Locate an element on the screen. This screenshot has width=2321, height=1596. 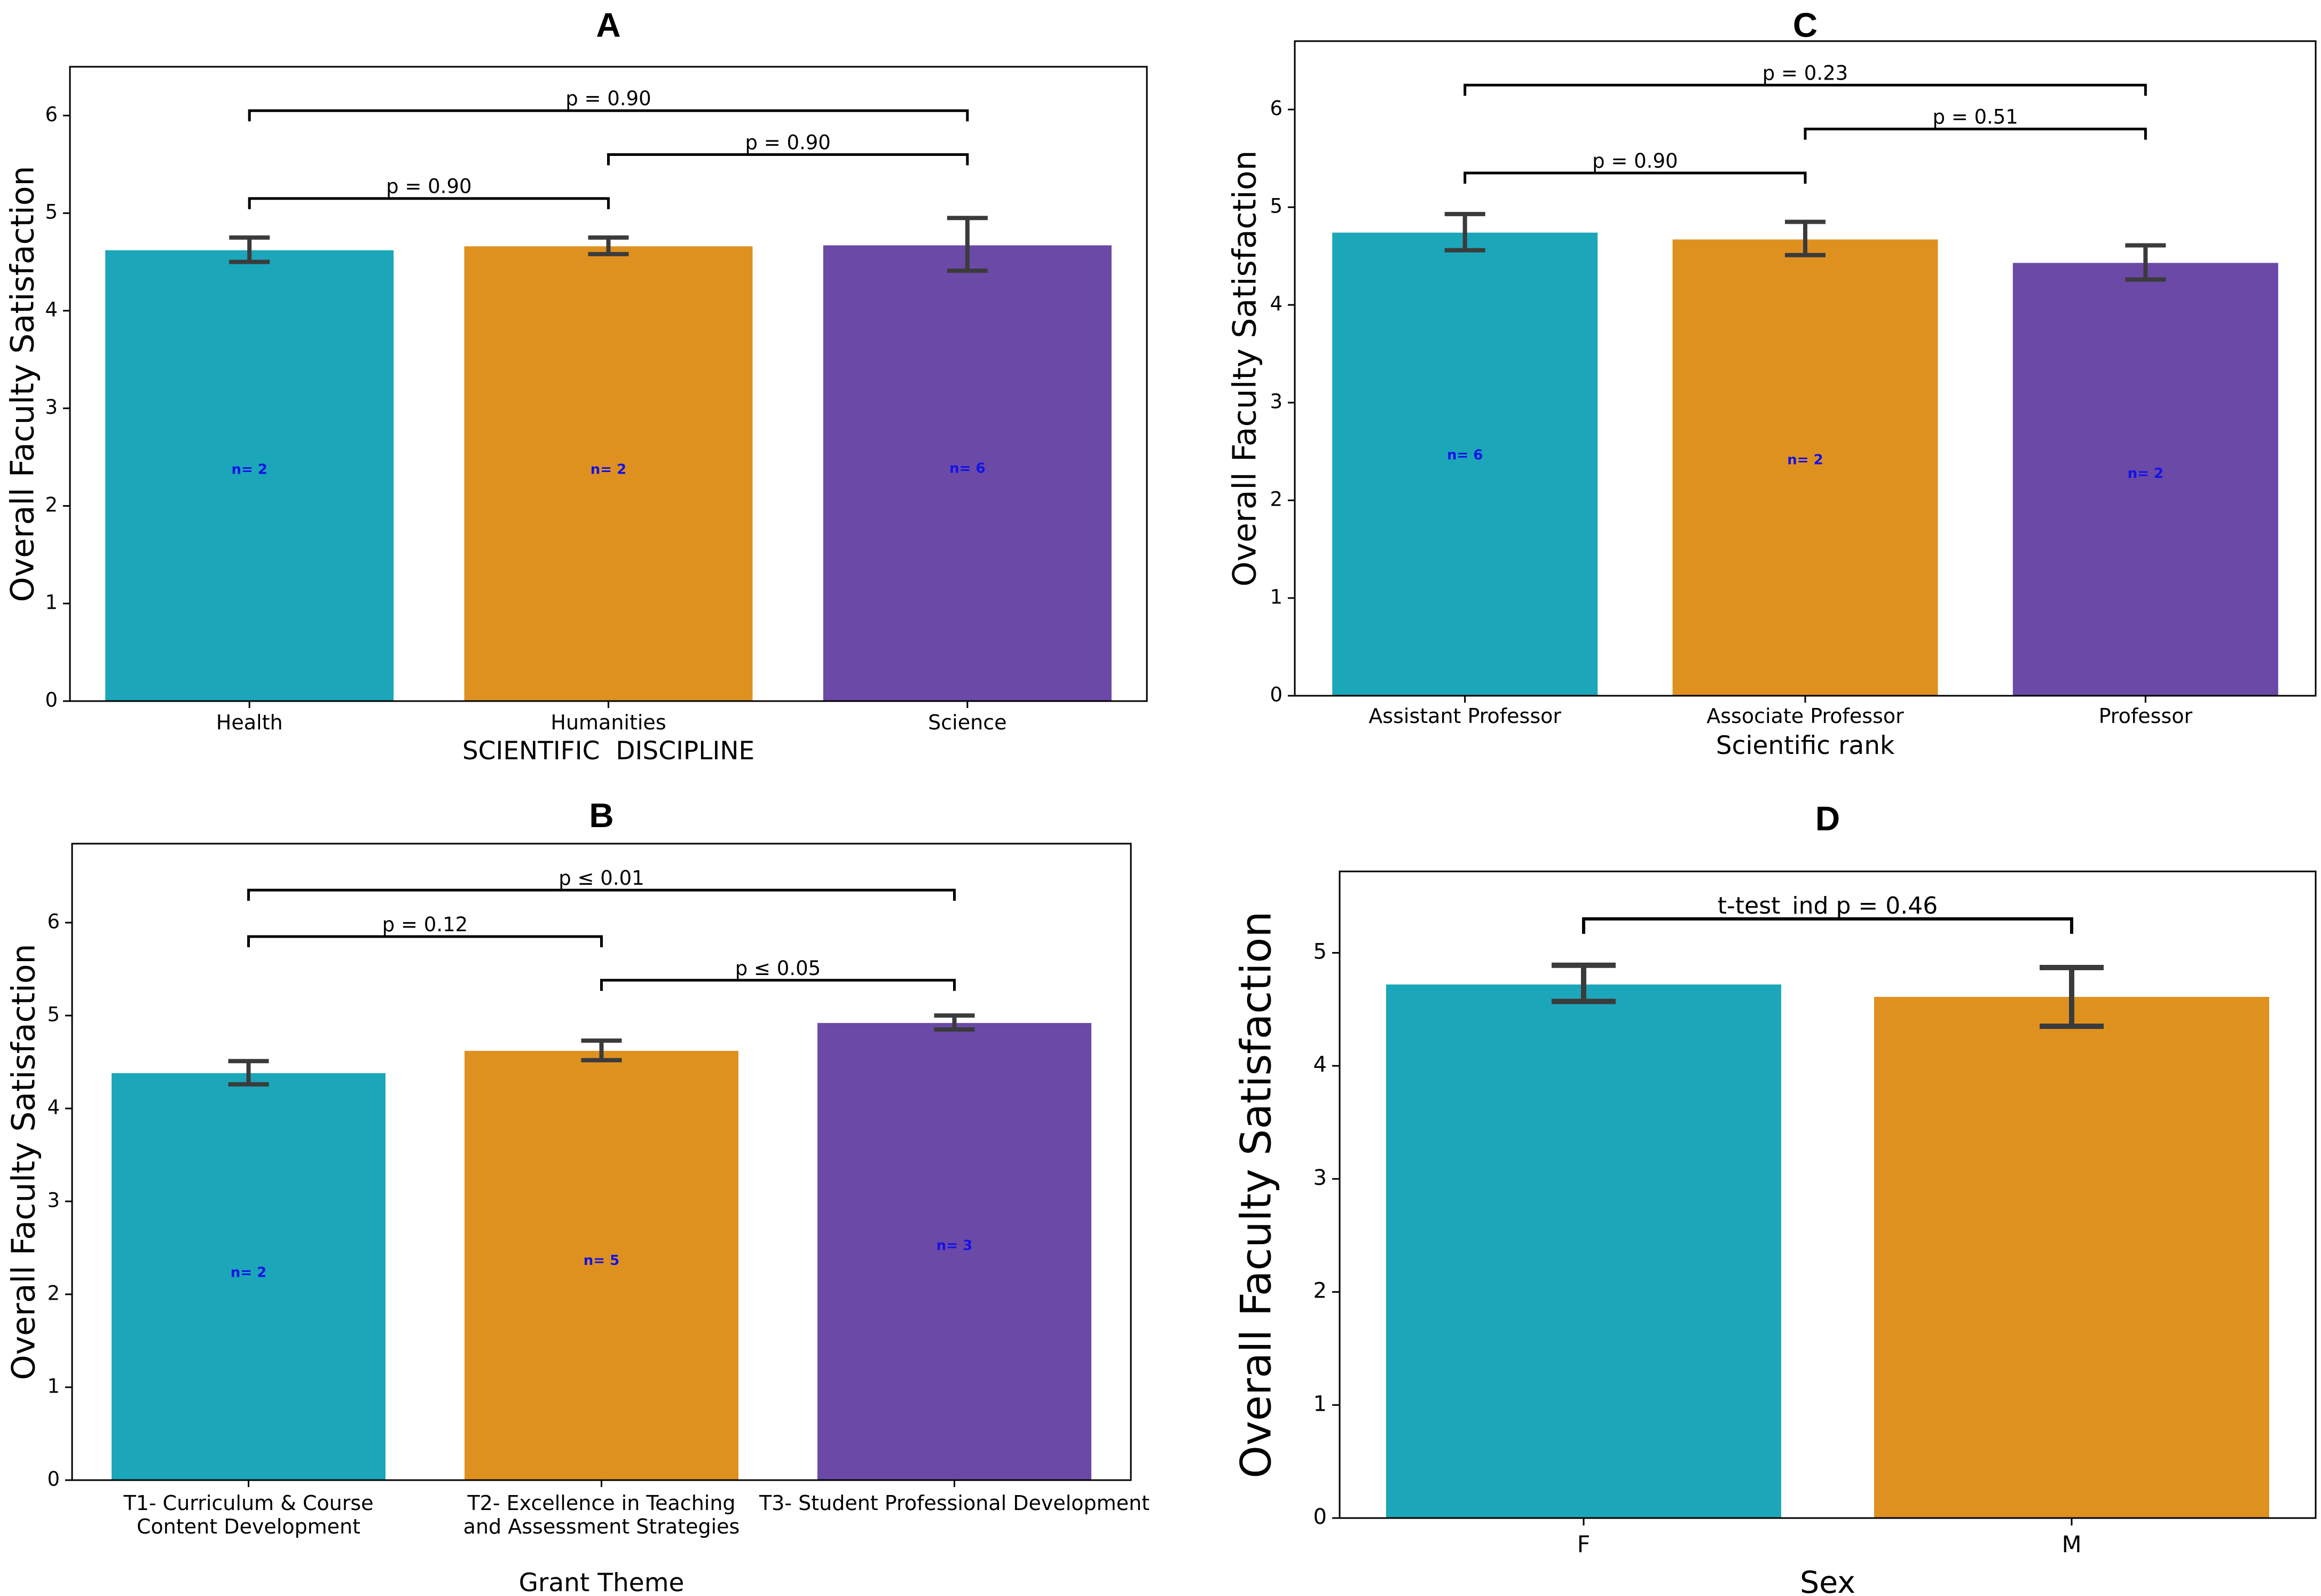
x-axis-label: Grant Theme is located at coordinates (602, 1582).